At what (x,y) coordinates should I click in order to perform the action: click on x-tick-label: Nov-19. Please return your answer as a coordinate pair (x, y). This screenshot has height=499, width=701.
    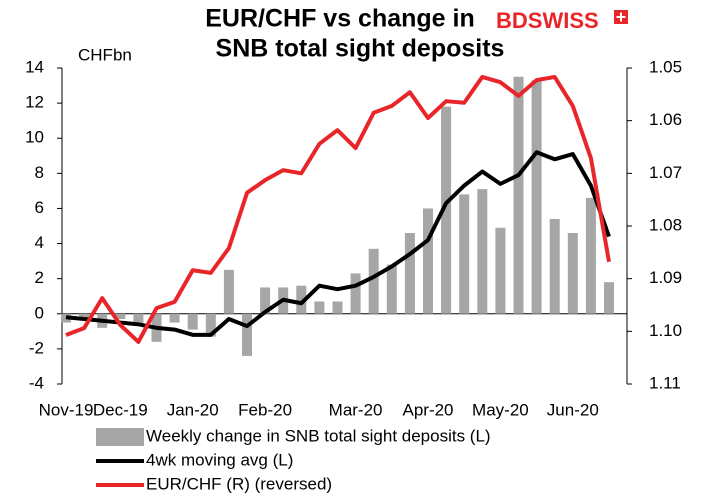
    Looking at the image, I should click on (66, 409).